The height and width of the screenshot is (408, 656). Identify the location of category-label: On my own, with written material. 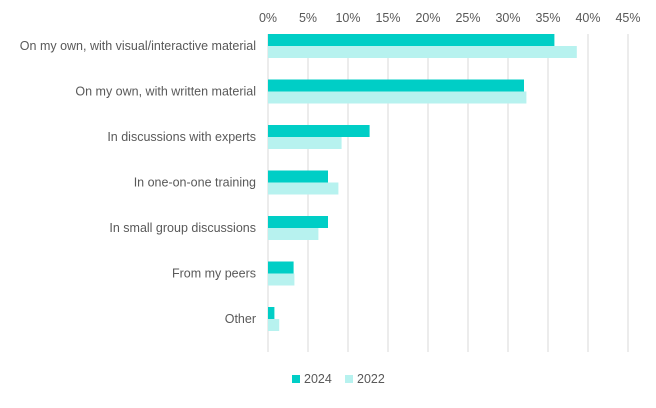
(165, 92).